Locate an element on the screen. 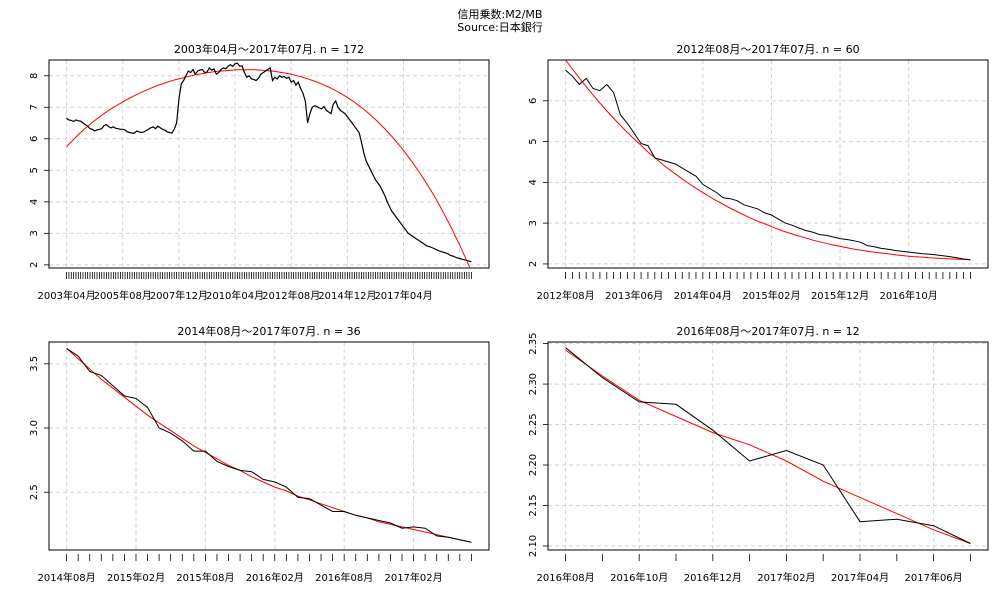 The image size is (1000, 600). y-tick-label: 2.20 is located at coordinates (533, 465).